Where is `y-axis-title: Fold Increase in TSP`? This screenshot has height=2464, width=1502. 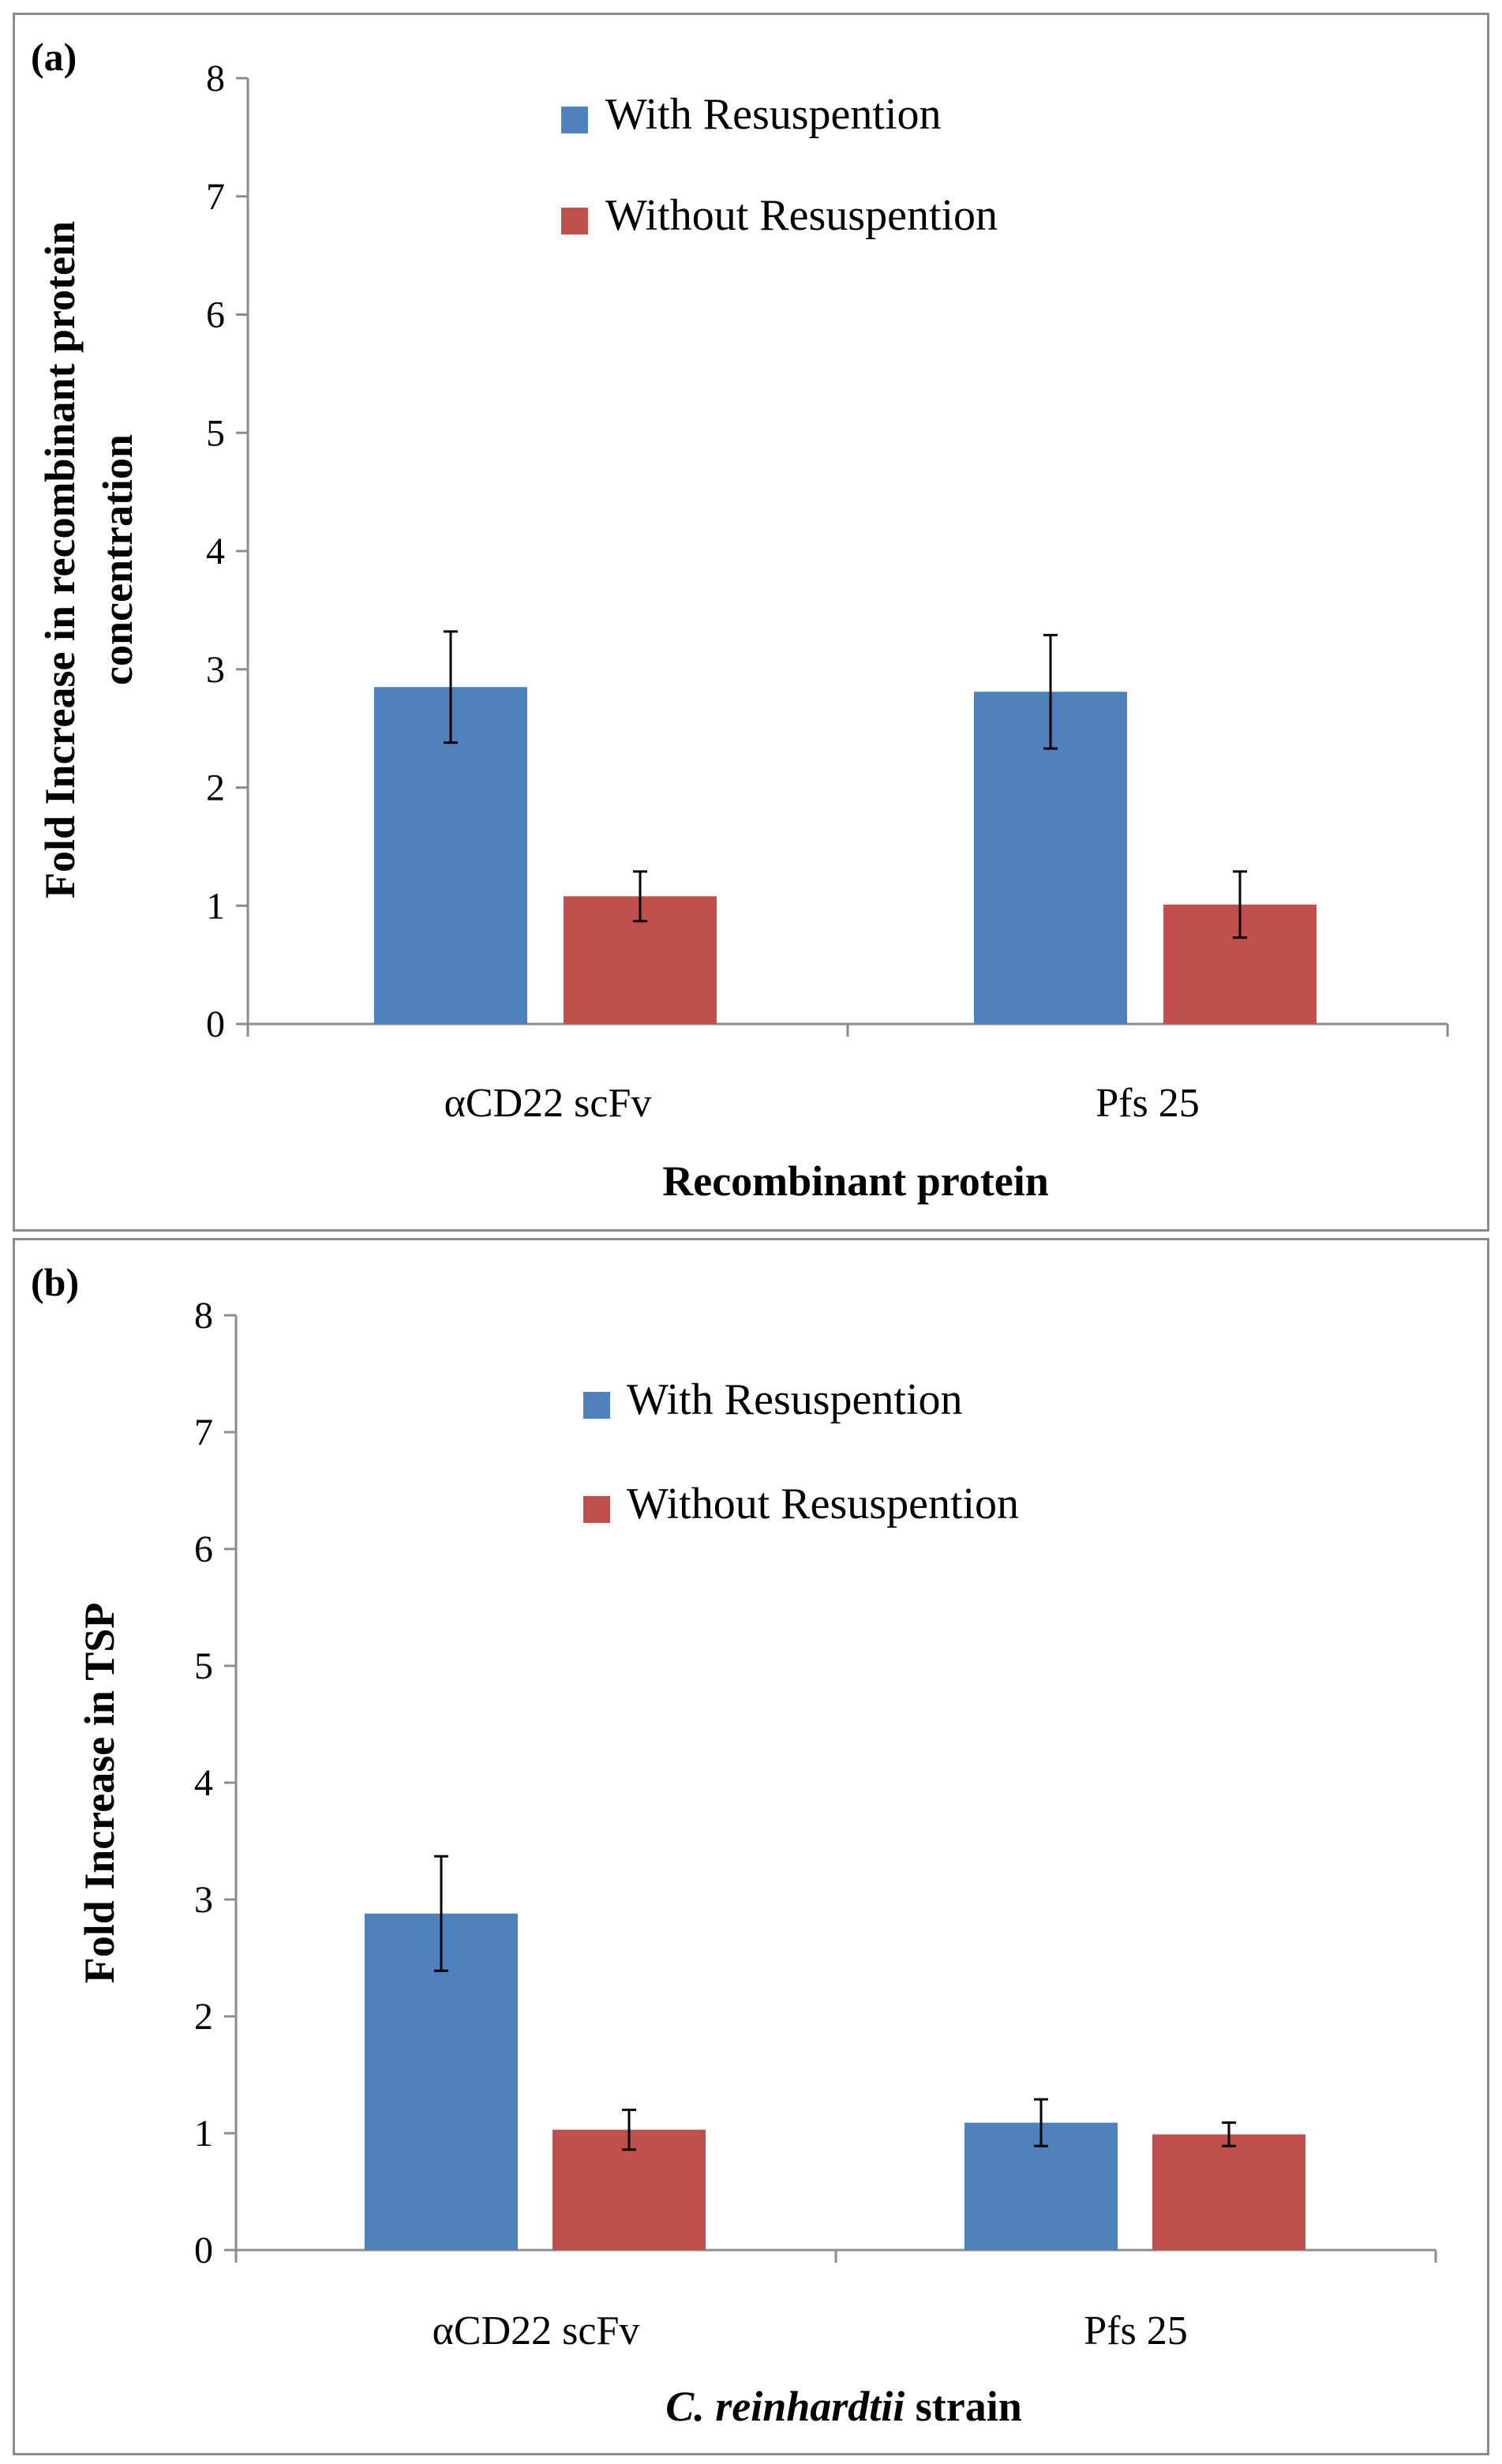
y-axis-title: Fold Increase in TSP is located at coordinates (99, 1793).